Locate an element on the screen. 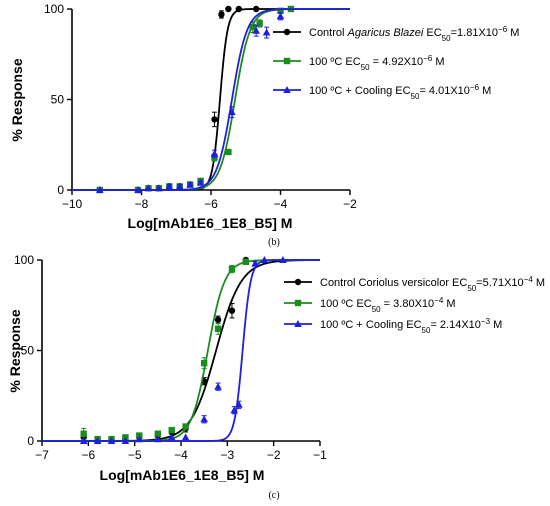 The width and height of the screenshot is (550, 506). legend-label: Control Agaricus Blazei EC50=1.81X10−6 M is located at coordinates (414, 34).